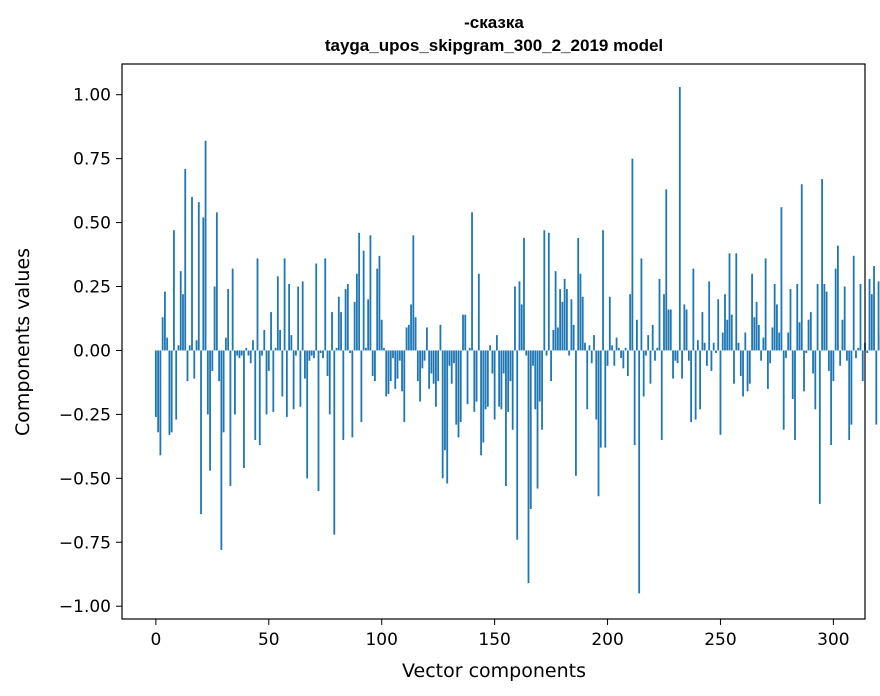 The width and height of the screenshot is (880, 696). Describe the element at coordinates (92, 160) in the screenshot. I see `y-tick-label: 0.75` at that location.